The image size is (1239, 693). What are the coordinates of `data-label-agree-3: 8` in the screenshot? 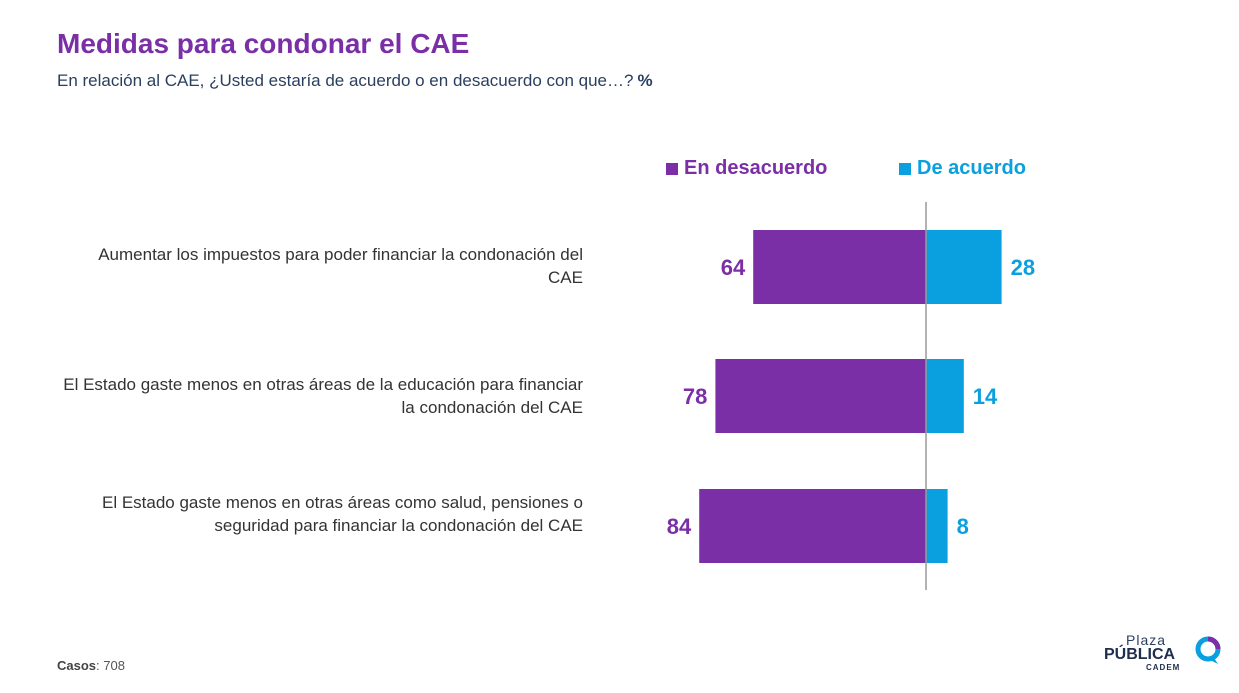 It's located at (963, 526).